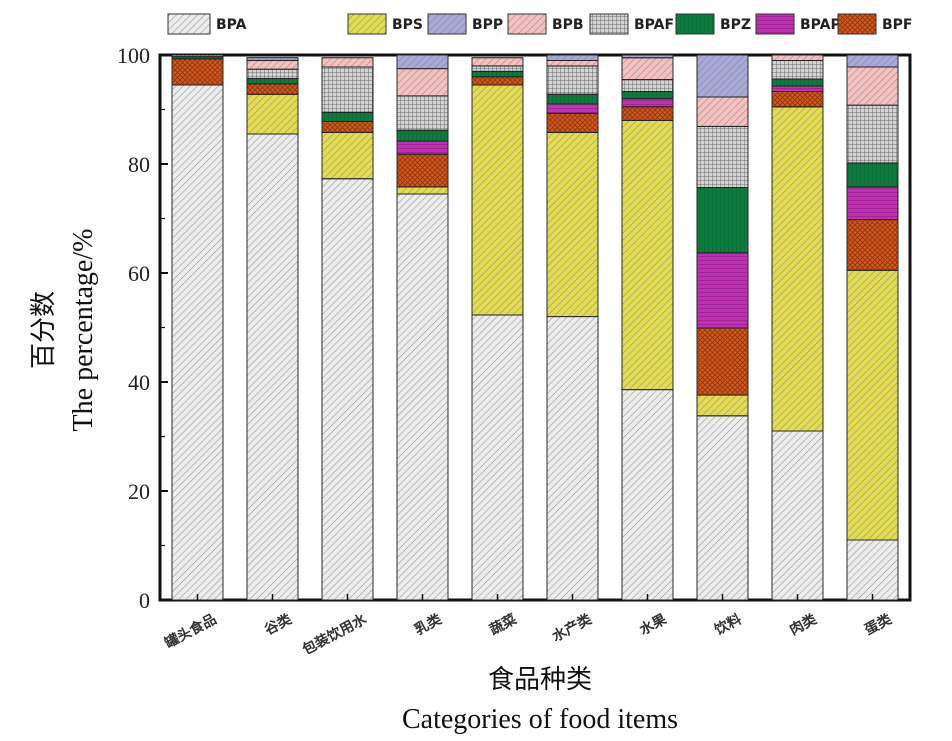 The image size is (952, 741). I want to click on legend-item-bpaf: BPAF, so click(631, 24).